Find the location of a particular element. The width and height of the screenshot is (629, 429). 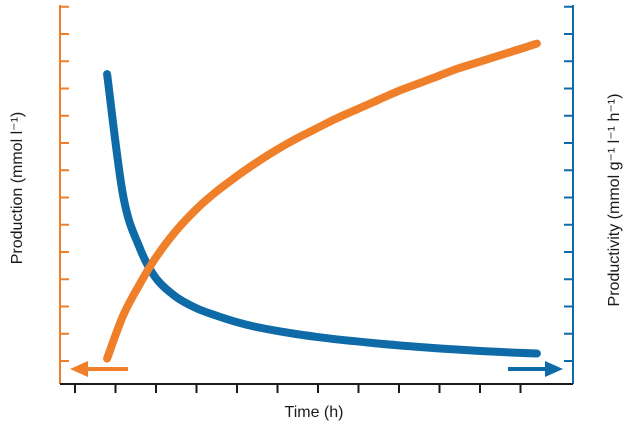

x-axis-label: Time (h) is located at coordinates (314, 412).